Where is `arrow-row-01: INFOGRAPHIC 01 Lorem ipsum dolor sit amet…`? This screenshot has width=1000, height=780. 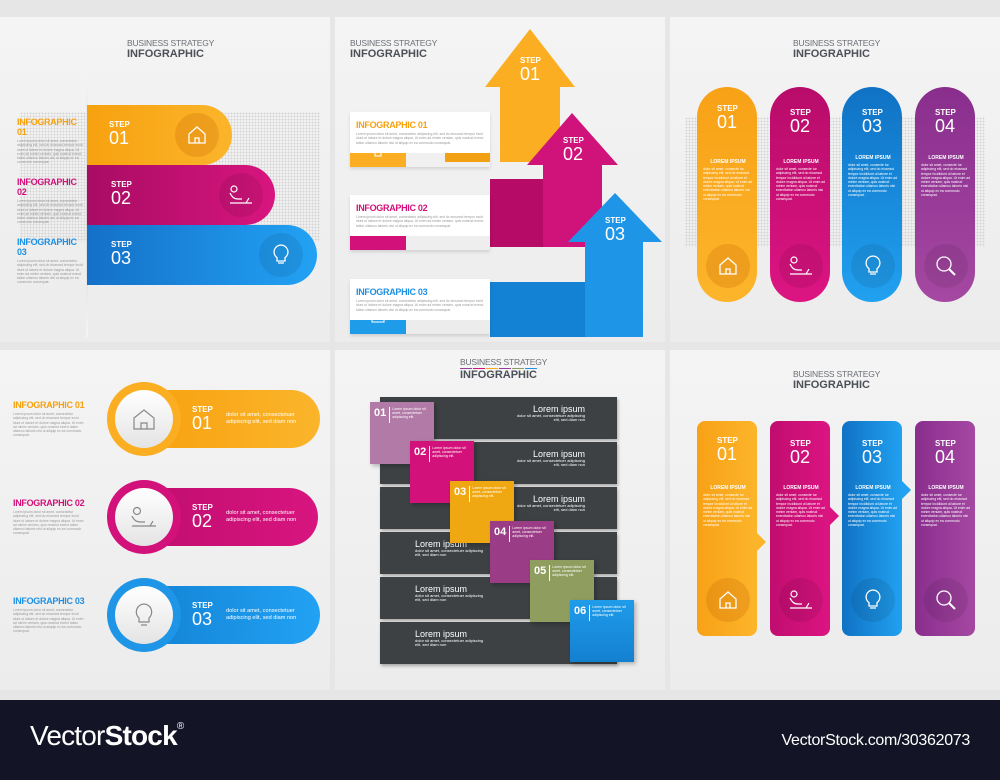 arrow-row-01: INFOGRAPHIC 01 Lorem ipsum dolor sit amet… is located at coordinates (420, 139).